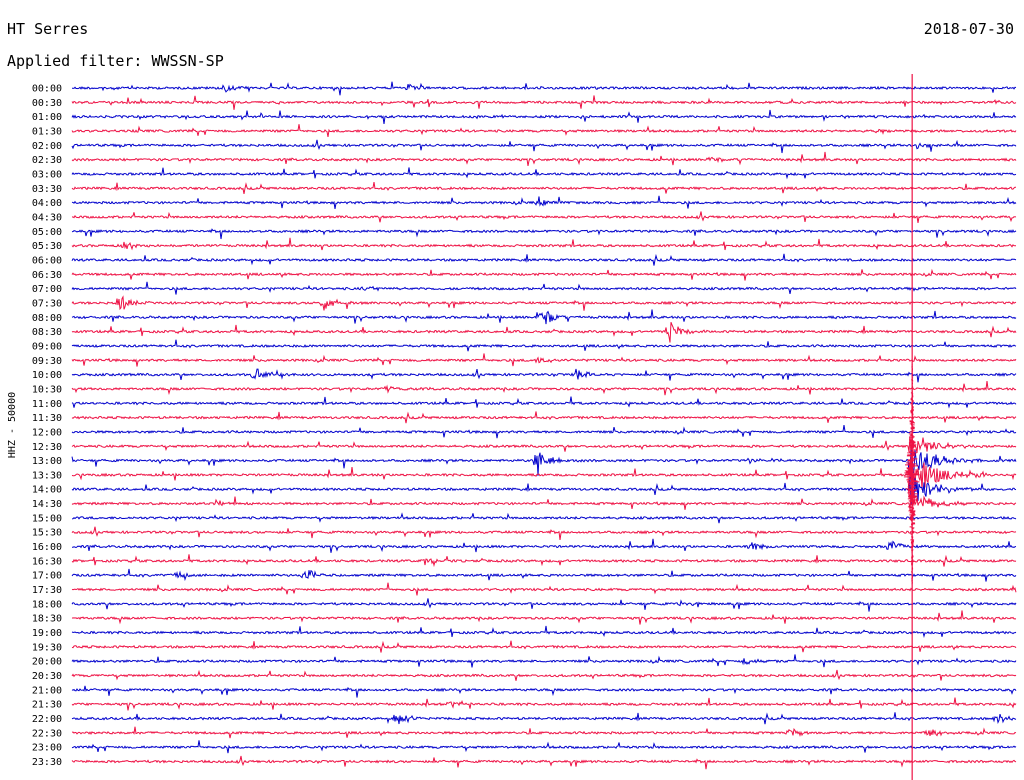  I want to click on row-label: 23:00, so click(47, 748).